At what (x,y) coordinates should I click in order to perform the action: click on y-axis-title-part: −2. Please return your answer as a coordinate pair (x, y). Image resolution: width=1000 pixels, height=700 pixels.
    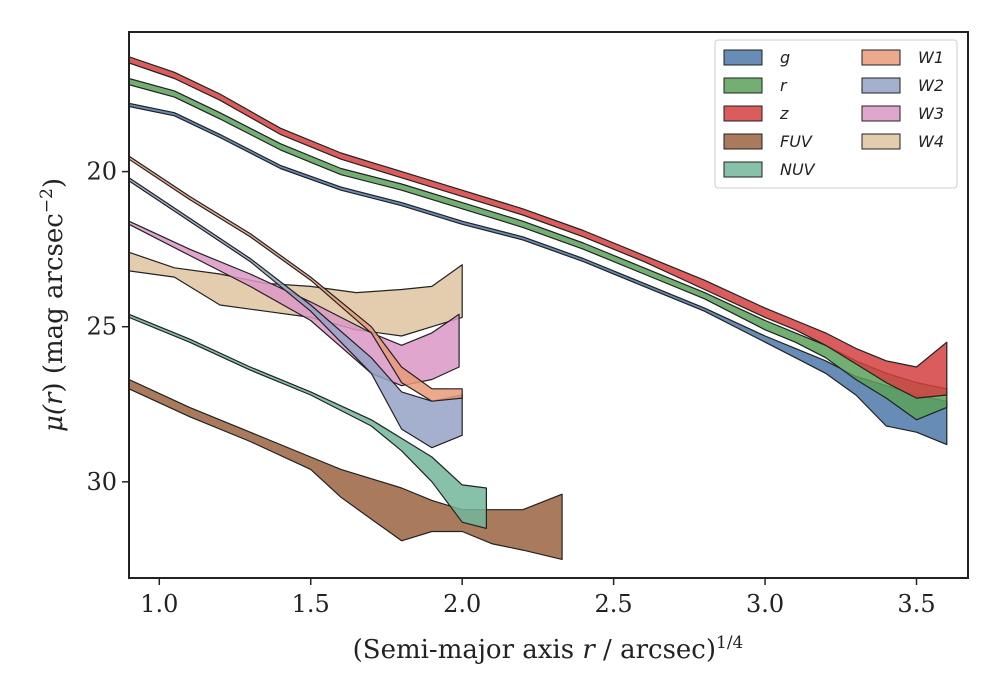
    Looking at the image, I should click on (47, 200).